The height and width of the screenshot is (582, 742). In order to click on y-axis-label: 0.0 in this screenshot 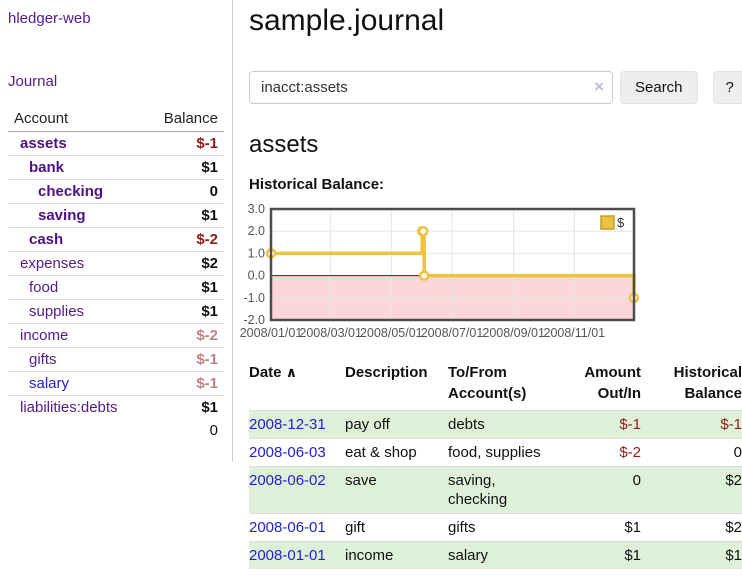, I will do `click(256, 276)`.